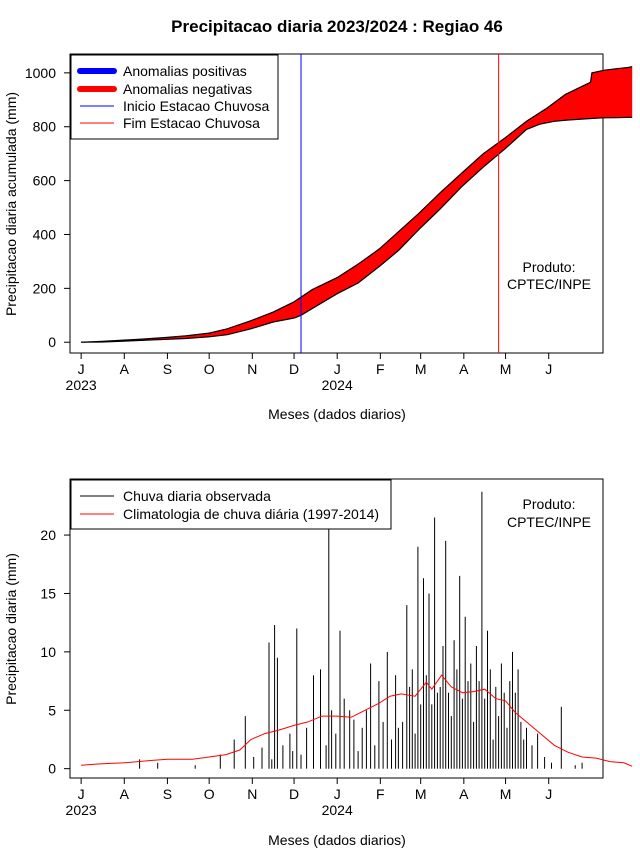  Describe the element at coordinates (40, 73) in the screenshot. I see `y-tick-label: 1000` at that location.